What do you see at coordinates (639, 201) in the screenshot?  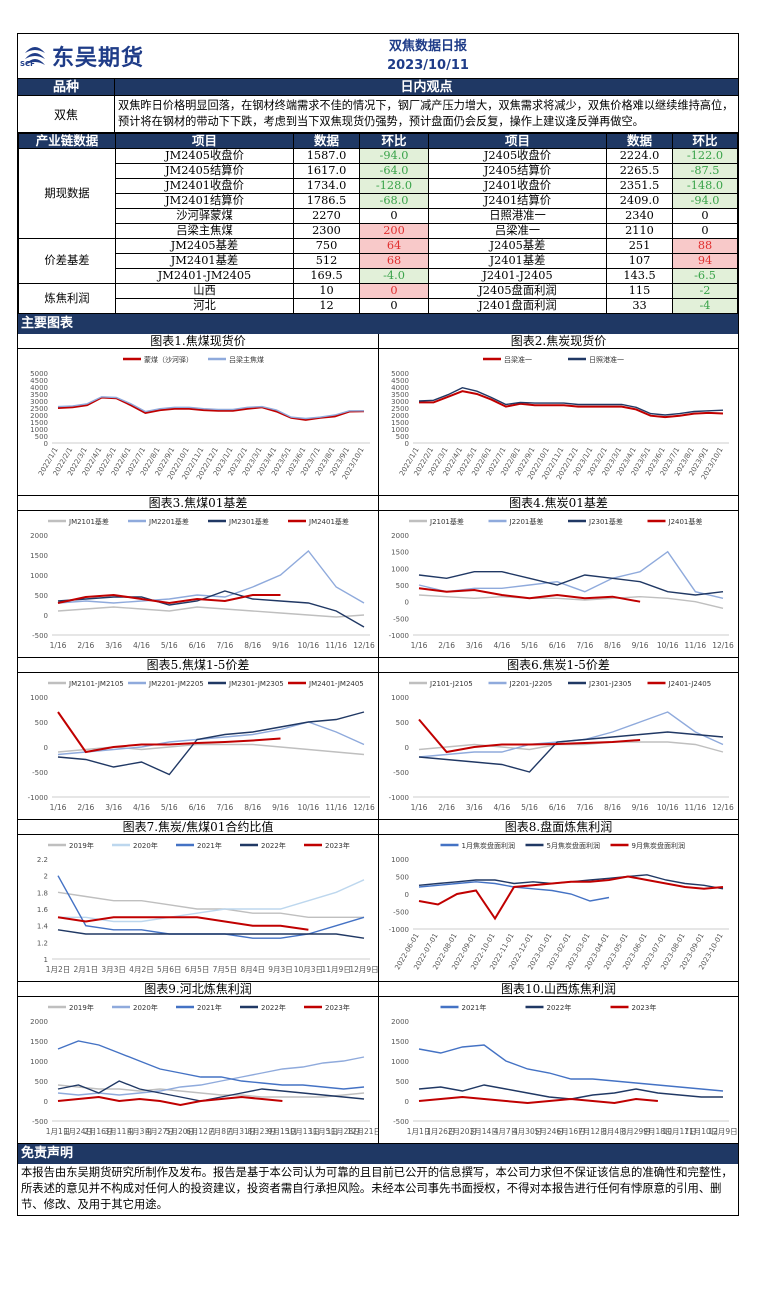 I see `chain-cell-bv: 2409.0` at bounding box center [639, 201].